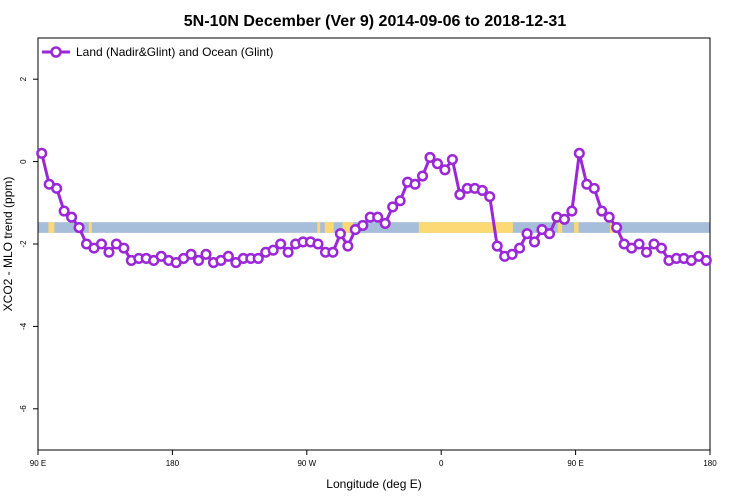  What do you see at coordinates (174, 52) in the screenshot?
I see `legend-label: Land (Nadir&Glint) and Ocean (Glint)` at bounding box center [174, 52].